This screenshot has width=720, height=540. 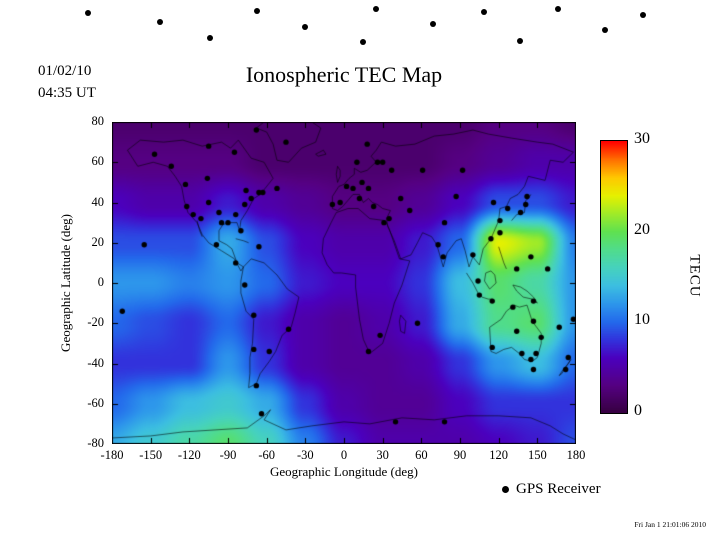 I want to click on y-tick-label: 40, so click(x=98, y=201).